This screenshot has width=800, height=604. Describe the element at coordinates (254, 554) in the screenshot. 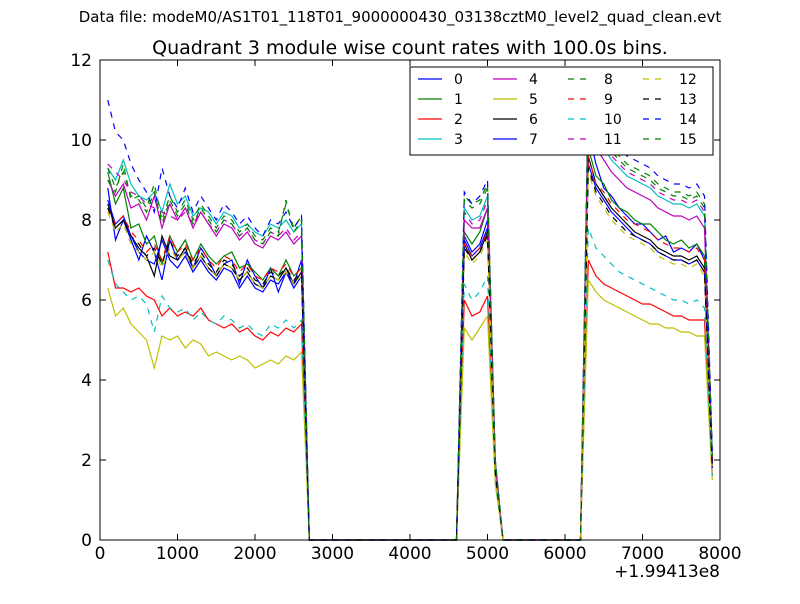

I see `x-tick-label: 2000` at that location.